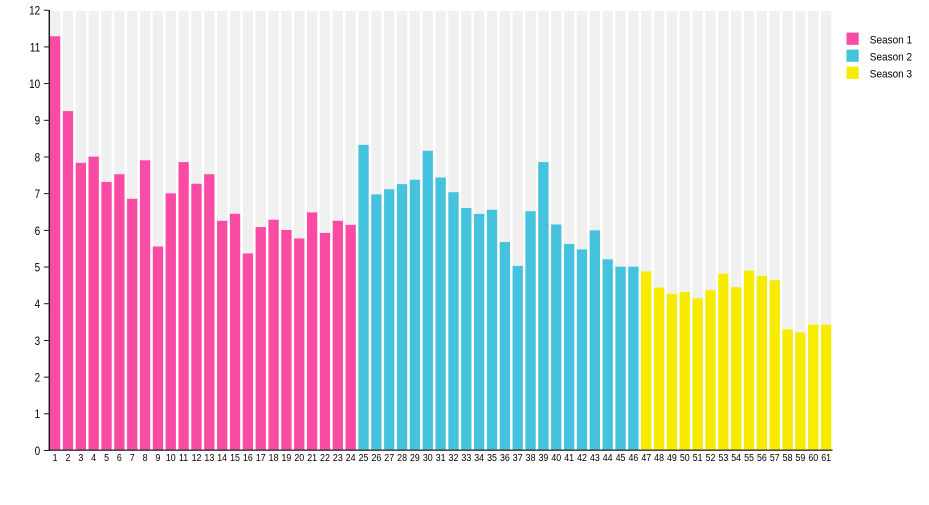  I want to click on svg-text: 29, so click(415, 458).